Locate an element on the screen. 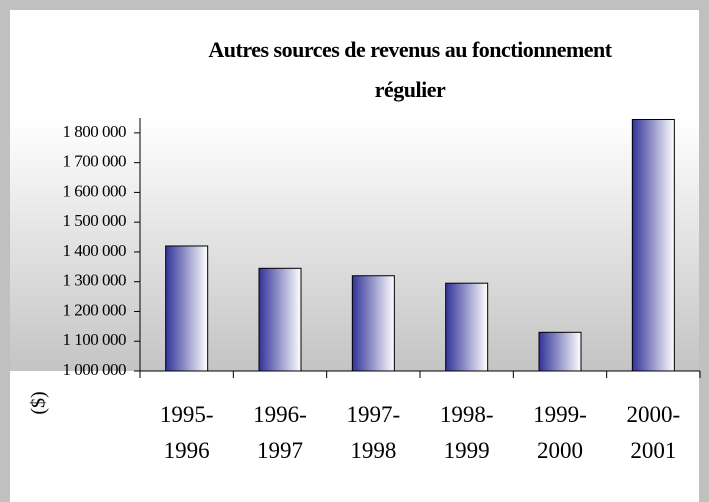  y-tick-label: 1 600 000 is located at coordinates (95, 190).